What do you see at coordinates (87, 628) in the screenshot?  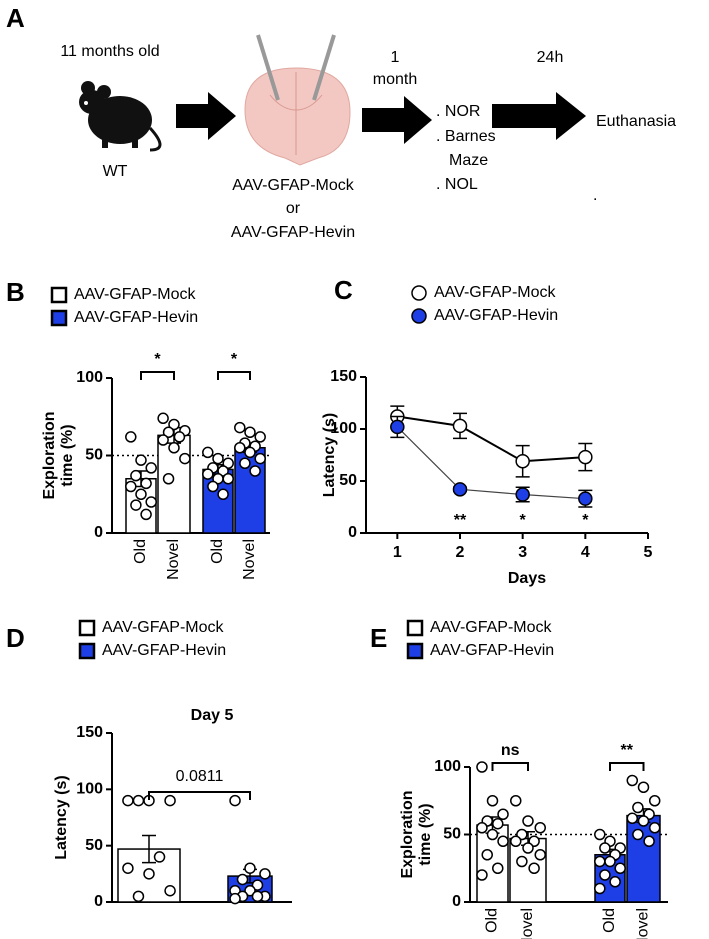 I see `legend-marker` at bounding box center [87, 628].